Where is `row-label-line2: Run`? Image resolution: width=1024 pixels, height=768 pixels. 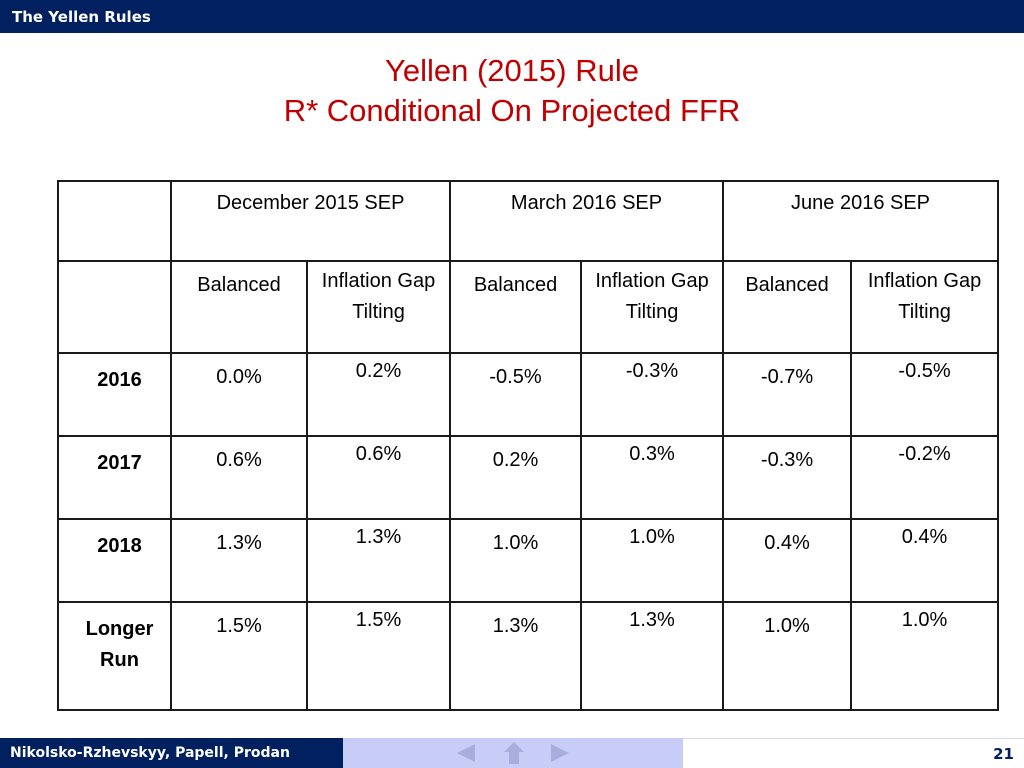 row-label-line2: Run is located at coordinates (119, 660).